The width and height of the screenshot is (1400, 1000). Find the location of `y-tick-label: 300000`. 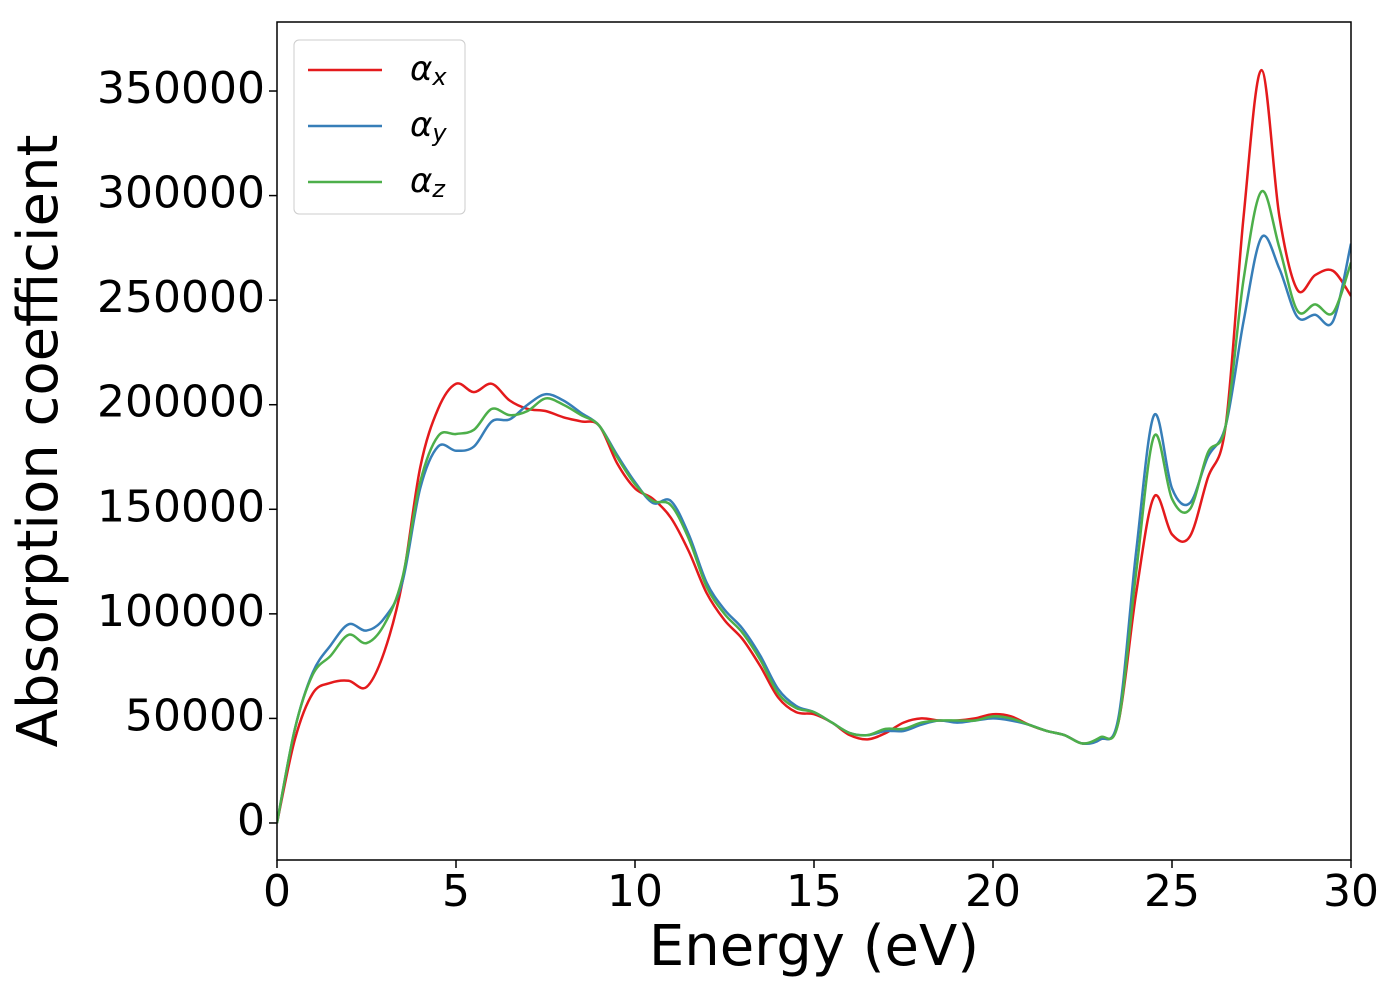

y-tick-label: 300000 is located at coordinates (181, 193).